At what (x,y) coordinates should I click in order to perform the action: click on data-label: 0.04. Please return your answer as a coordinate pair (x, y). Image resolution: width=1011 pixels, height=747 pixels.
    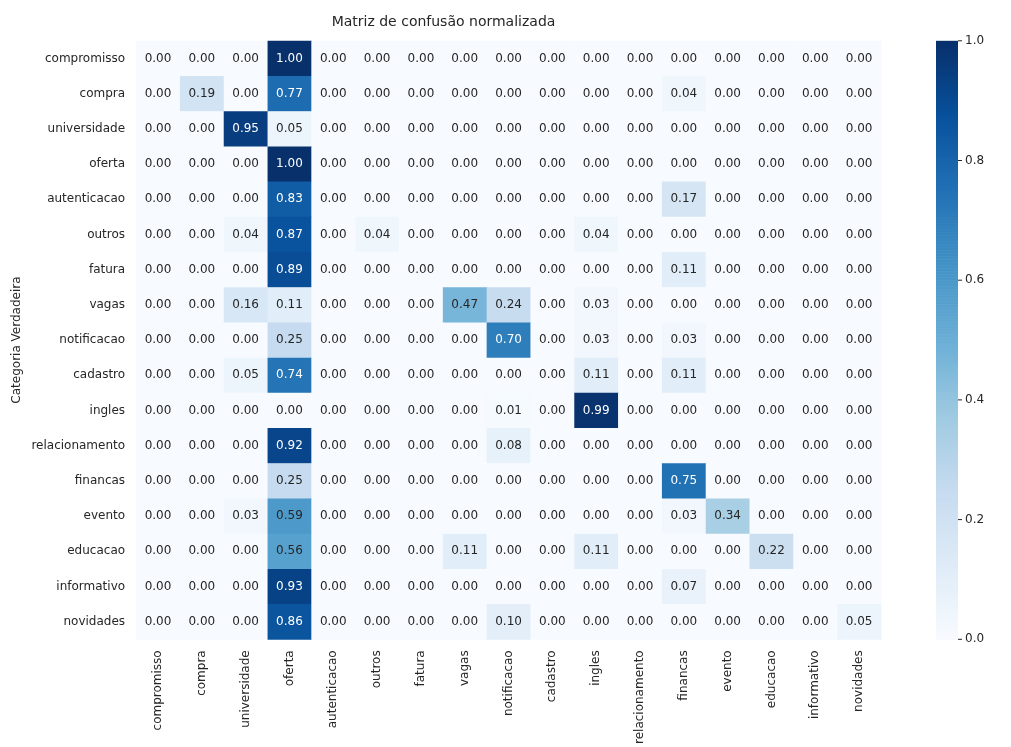
    Looking at the image, I should click on (377, 233).